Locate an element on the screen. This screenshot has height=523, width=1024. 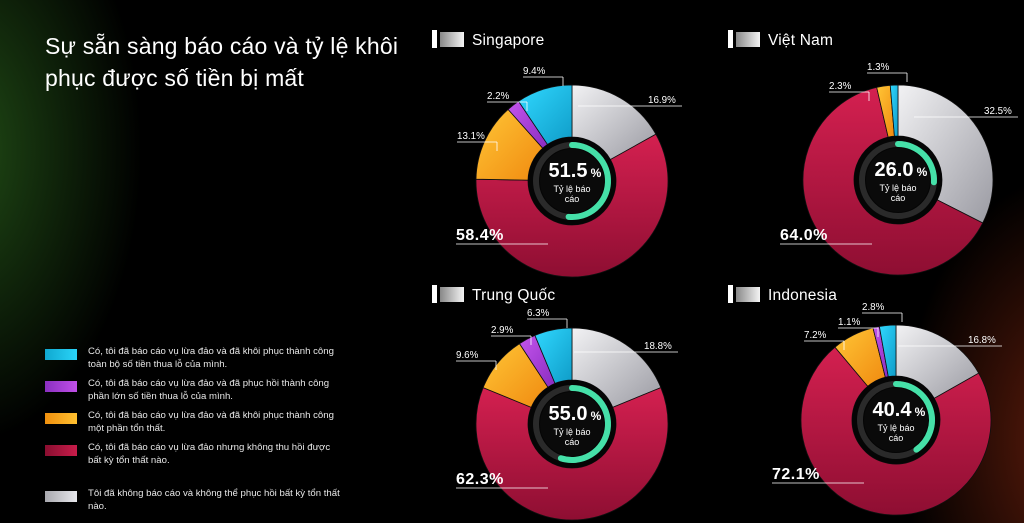
data-label-partial-recovery: 7.2% is located at coordinates (815, 335).